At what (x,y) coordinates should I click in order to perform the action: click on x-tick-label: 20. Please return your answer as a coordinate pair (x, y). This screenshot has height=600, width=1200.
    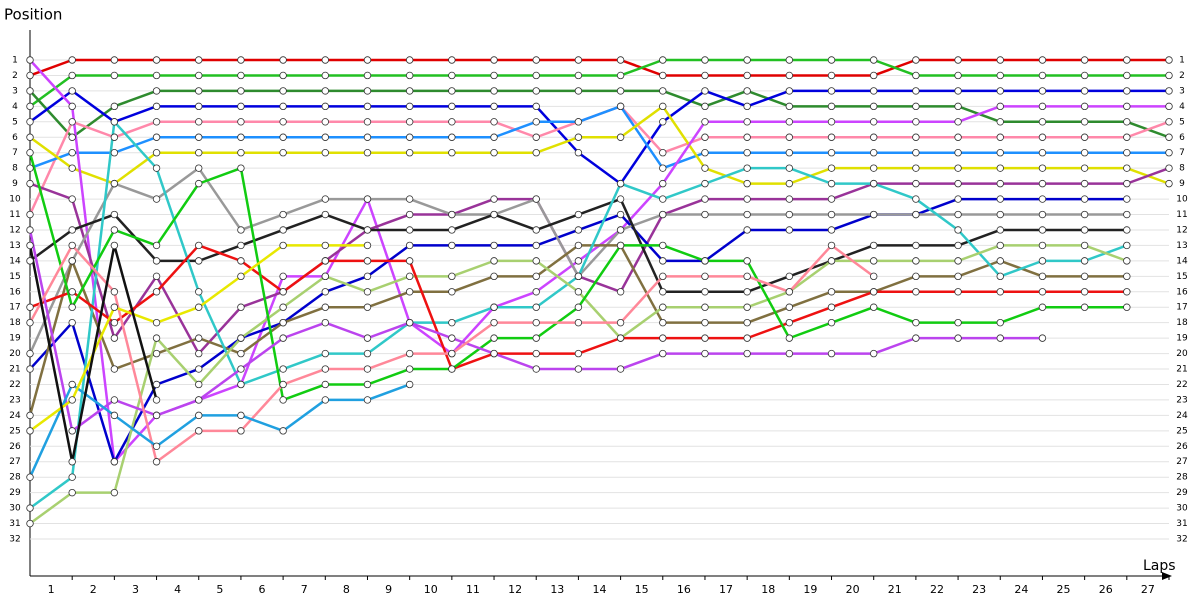
    Looking at the image, I should click on (853, 589).